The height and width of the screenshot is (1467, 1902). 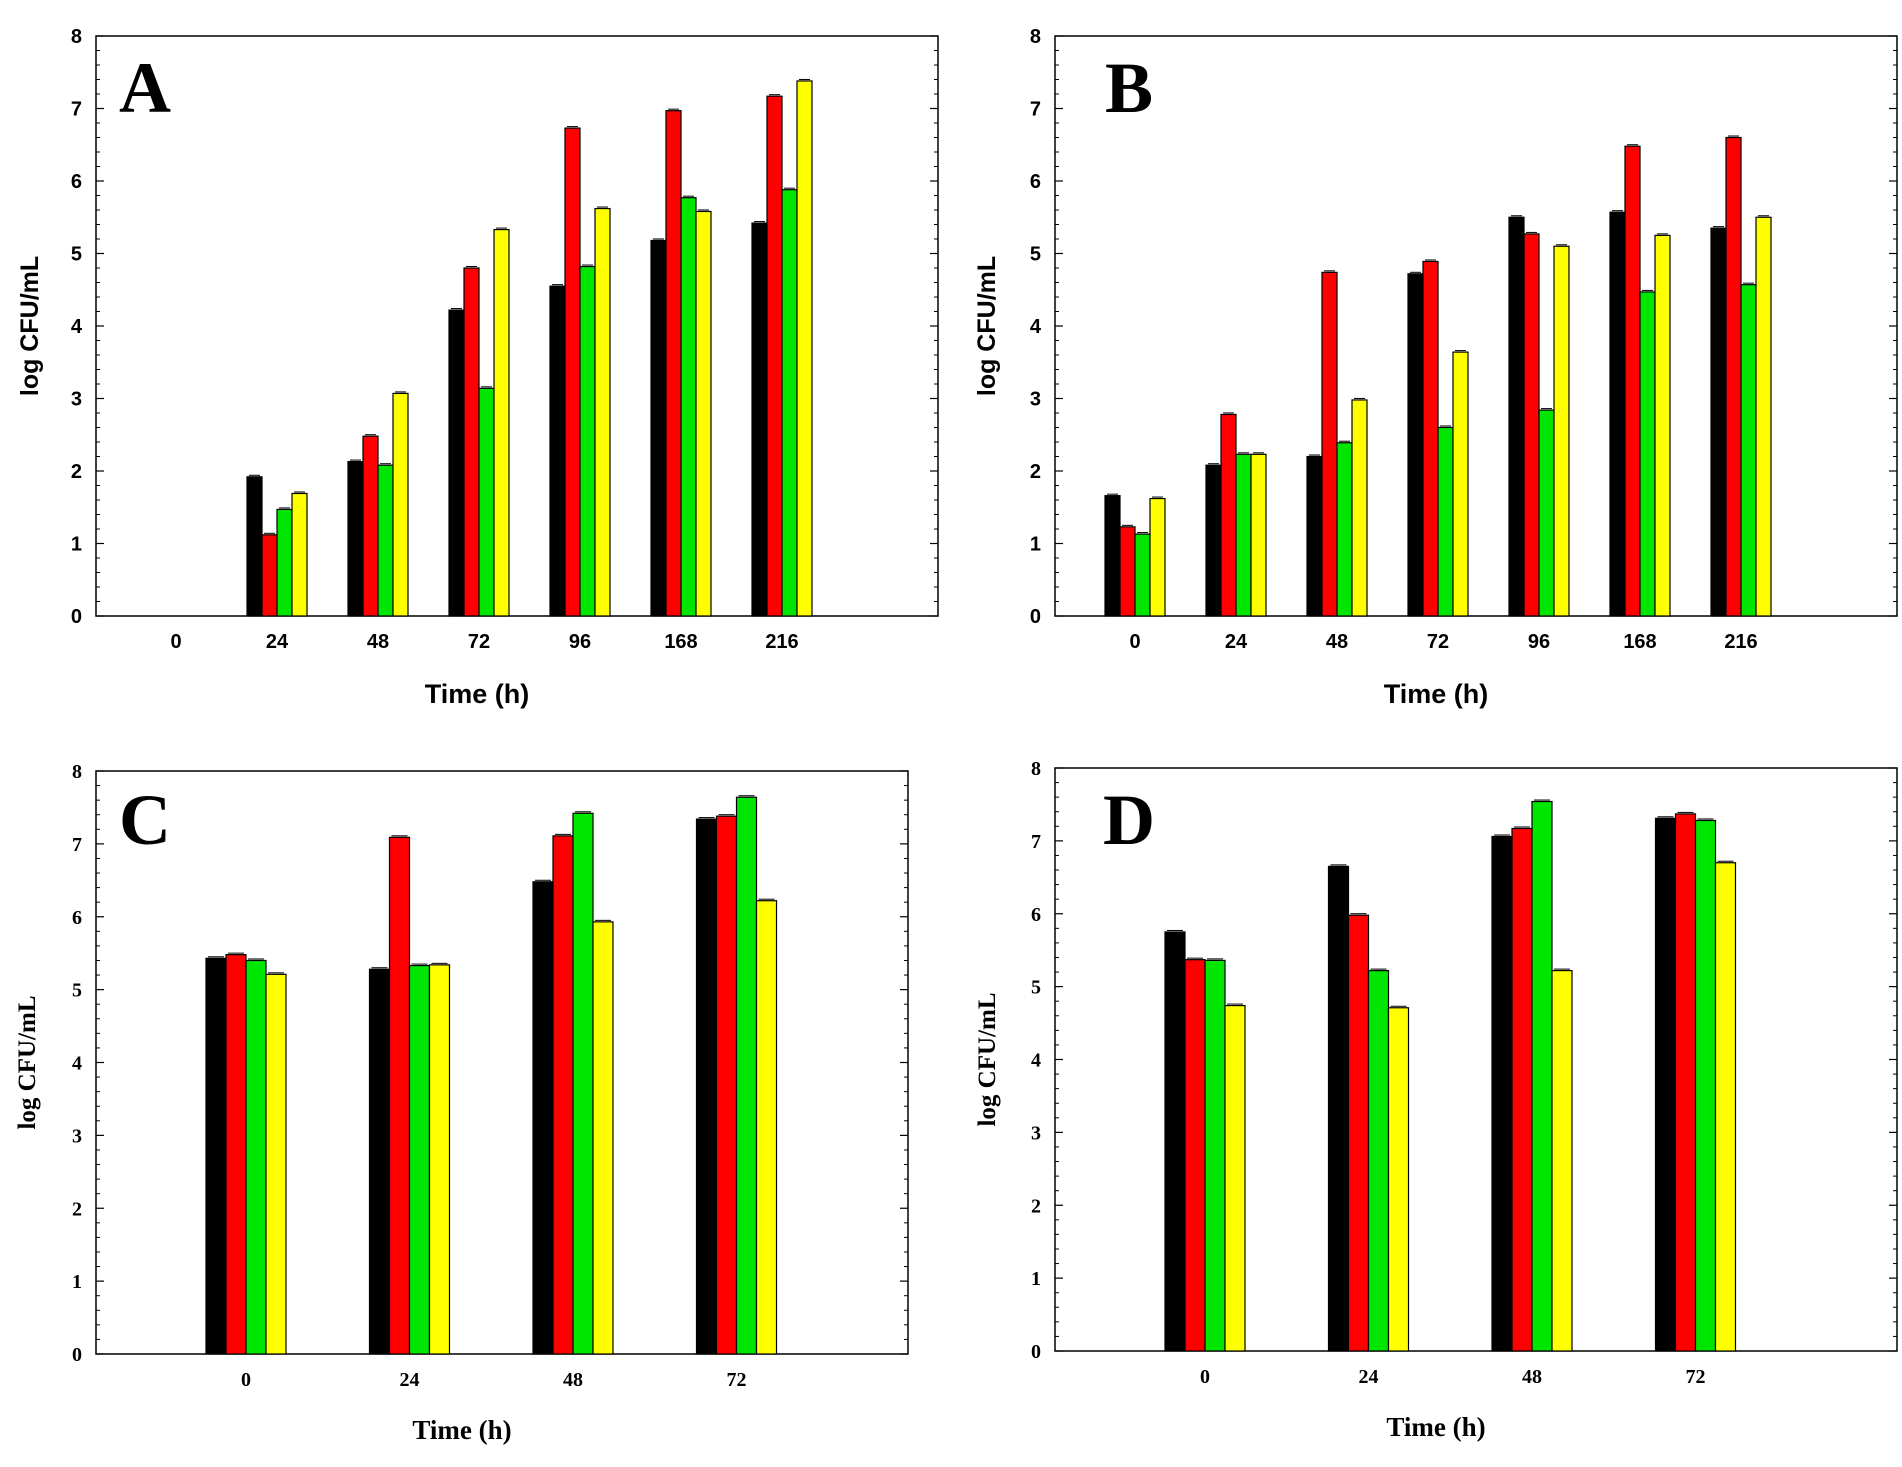 What do you see at coordinates (145, 820) in the screenshot?
I see `panel-label: C` at bounding box center [145, 820].